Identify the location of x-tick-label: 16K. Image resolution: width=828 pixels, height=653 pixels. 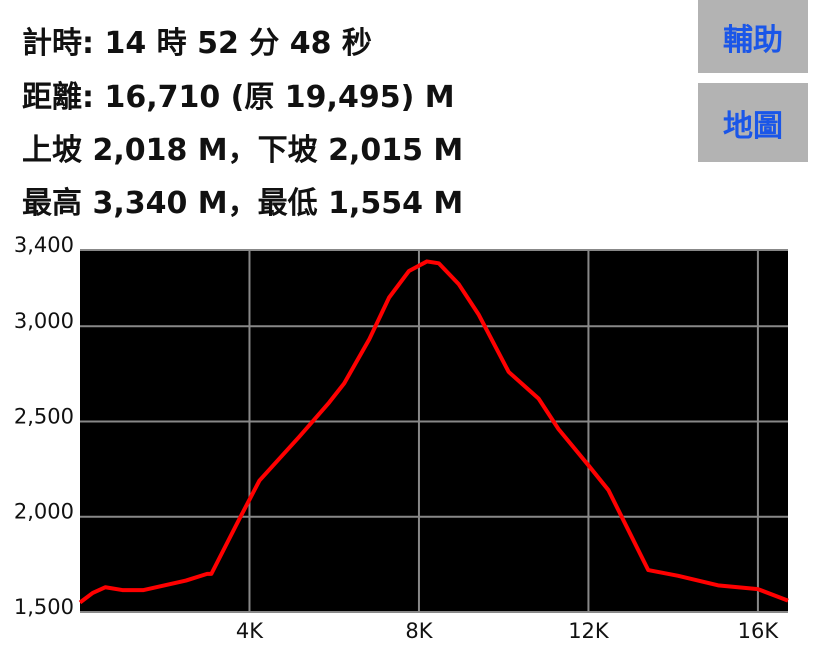
(759, 631).